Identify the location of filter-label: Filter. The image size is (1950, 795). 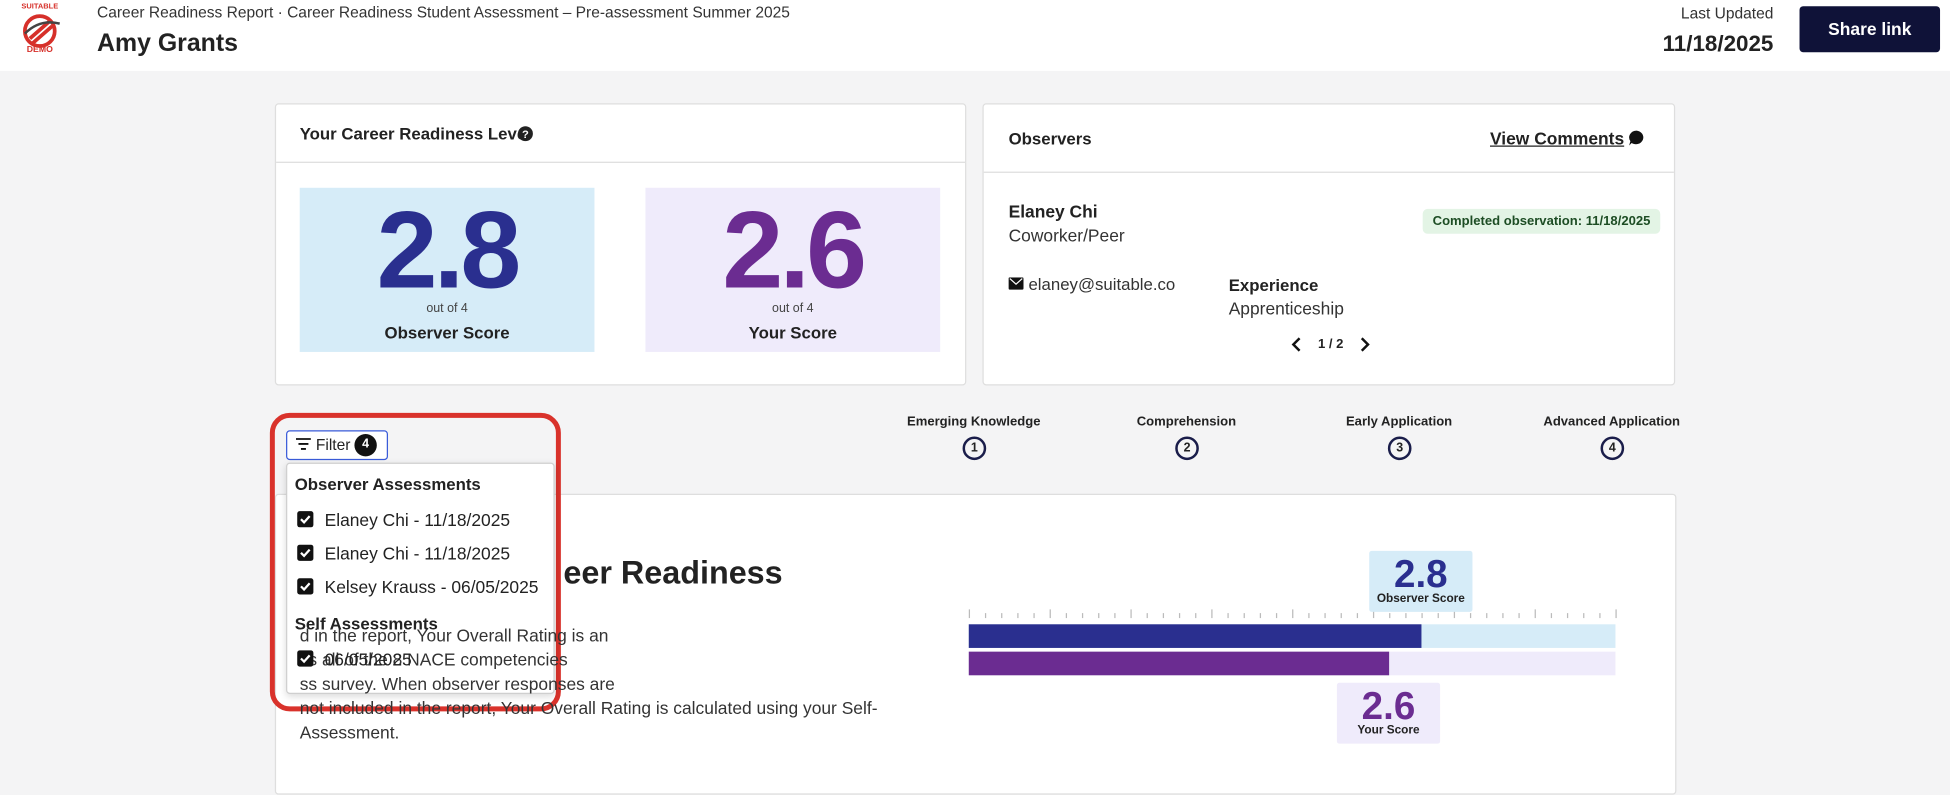
(333, 445).